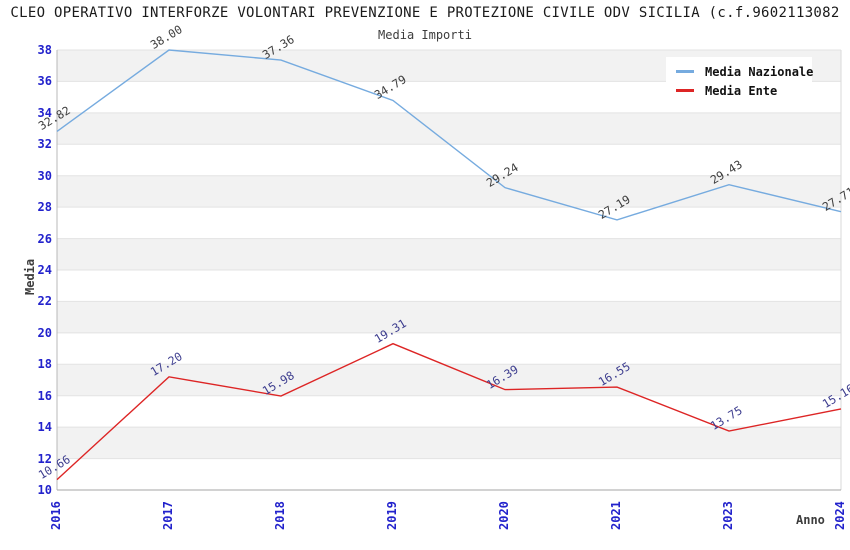 This screenshot has width=850, height=550. Describe the element at coordinates (56, 515) in the screenshot. I see `x-tick-label: 2016` at that location.